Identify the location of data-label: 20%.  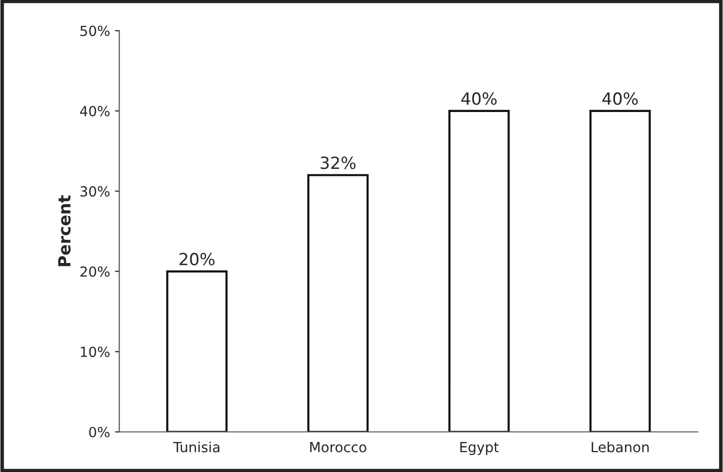
(197, 259).